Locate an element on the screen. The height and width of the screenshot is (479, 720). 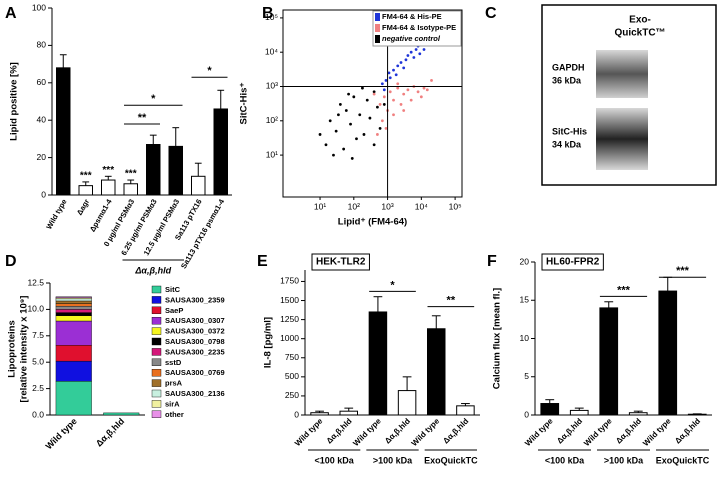
y-tick-label: 500 is located at coordinates (292, 376).